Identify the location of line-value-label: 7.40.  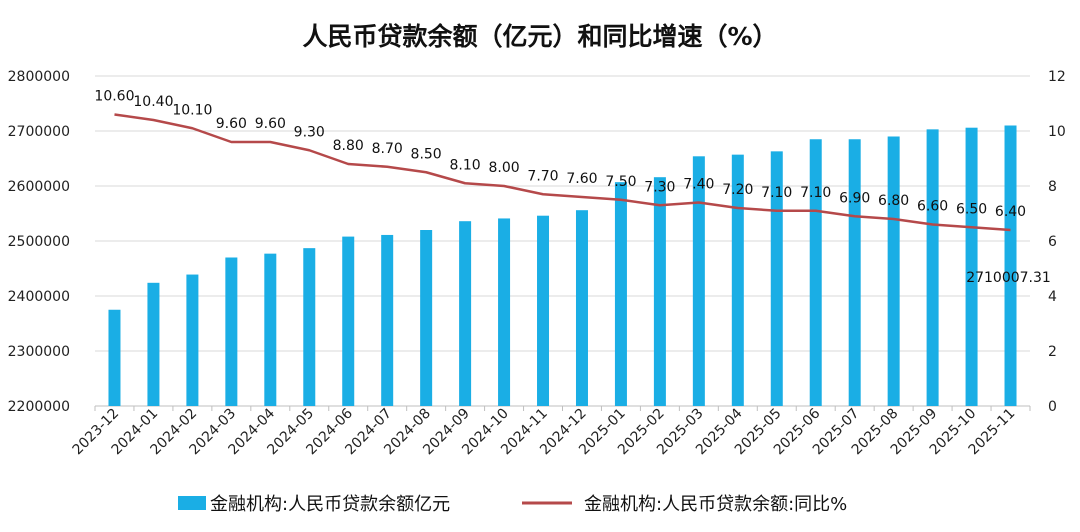
(698, 185).